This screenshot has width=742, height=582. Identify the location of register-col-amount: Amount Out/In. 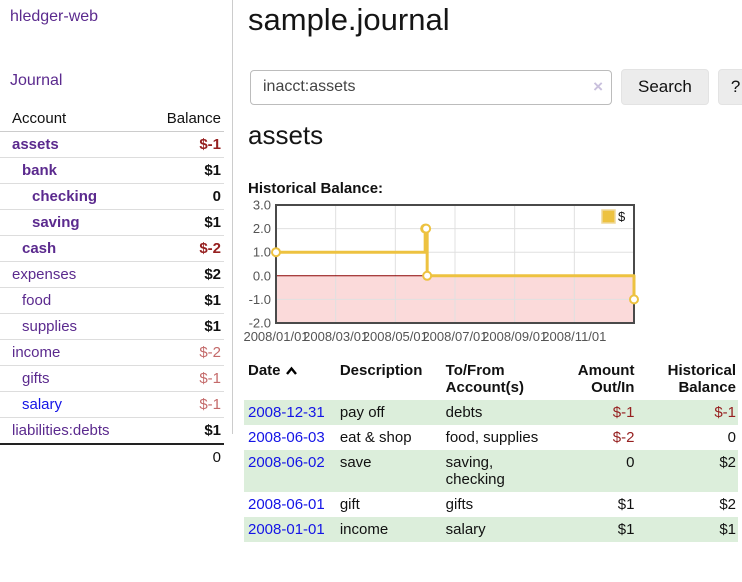
(606, 379).